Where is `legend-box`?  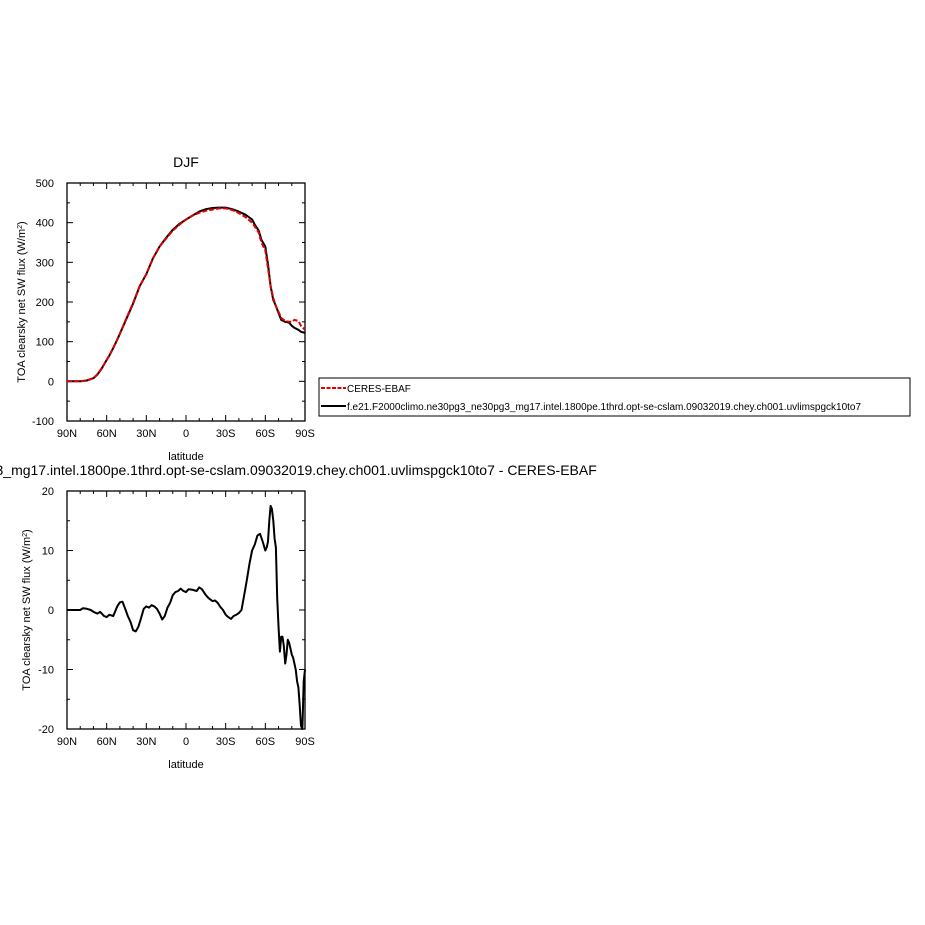
legend-box is located at coordinates (614, 397).